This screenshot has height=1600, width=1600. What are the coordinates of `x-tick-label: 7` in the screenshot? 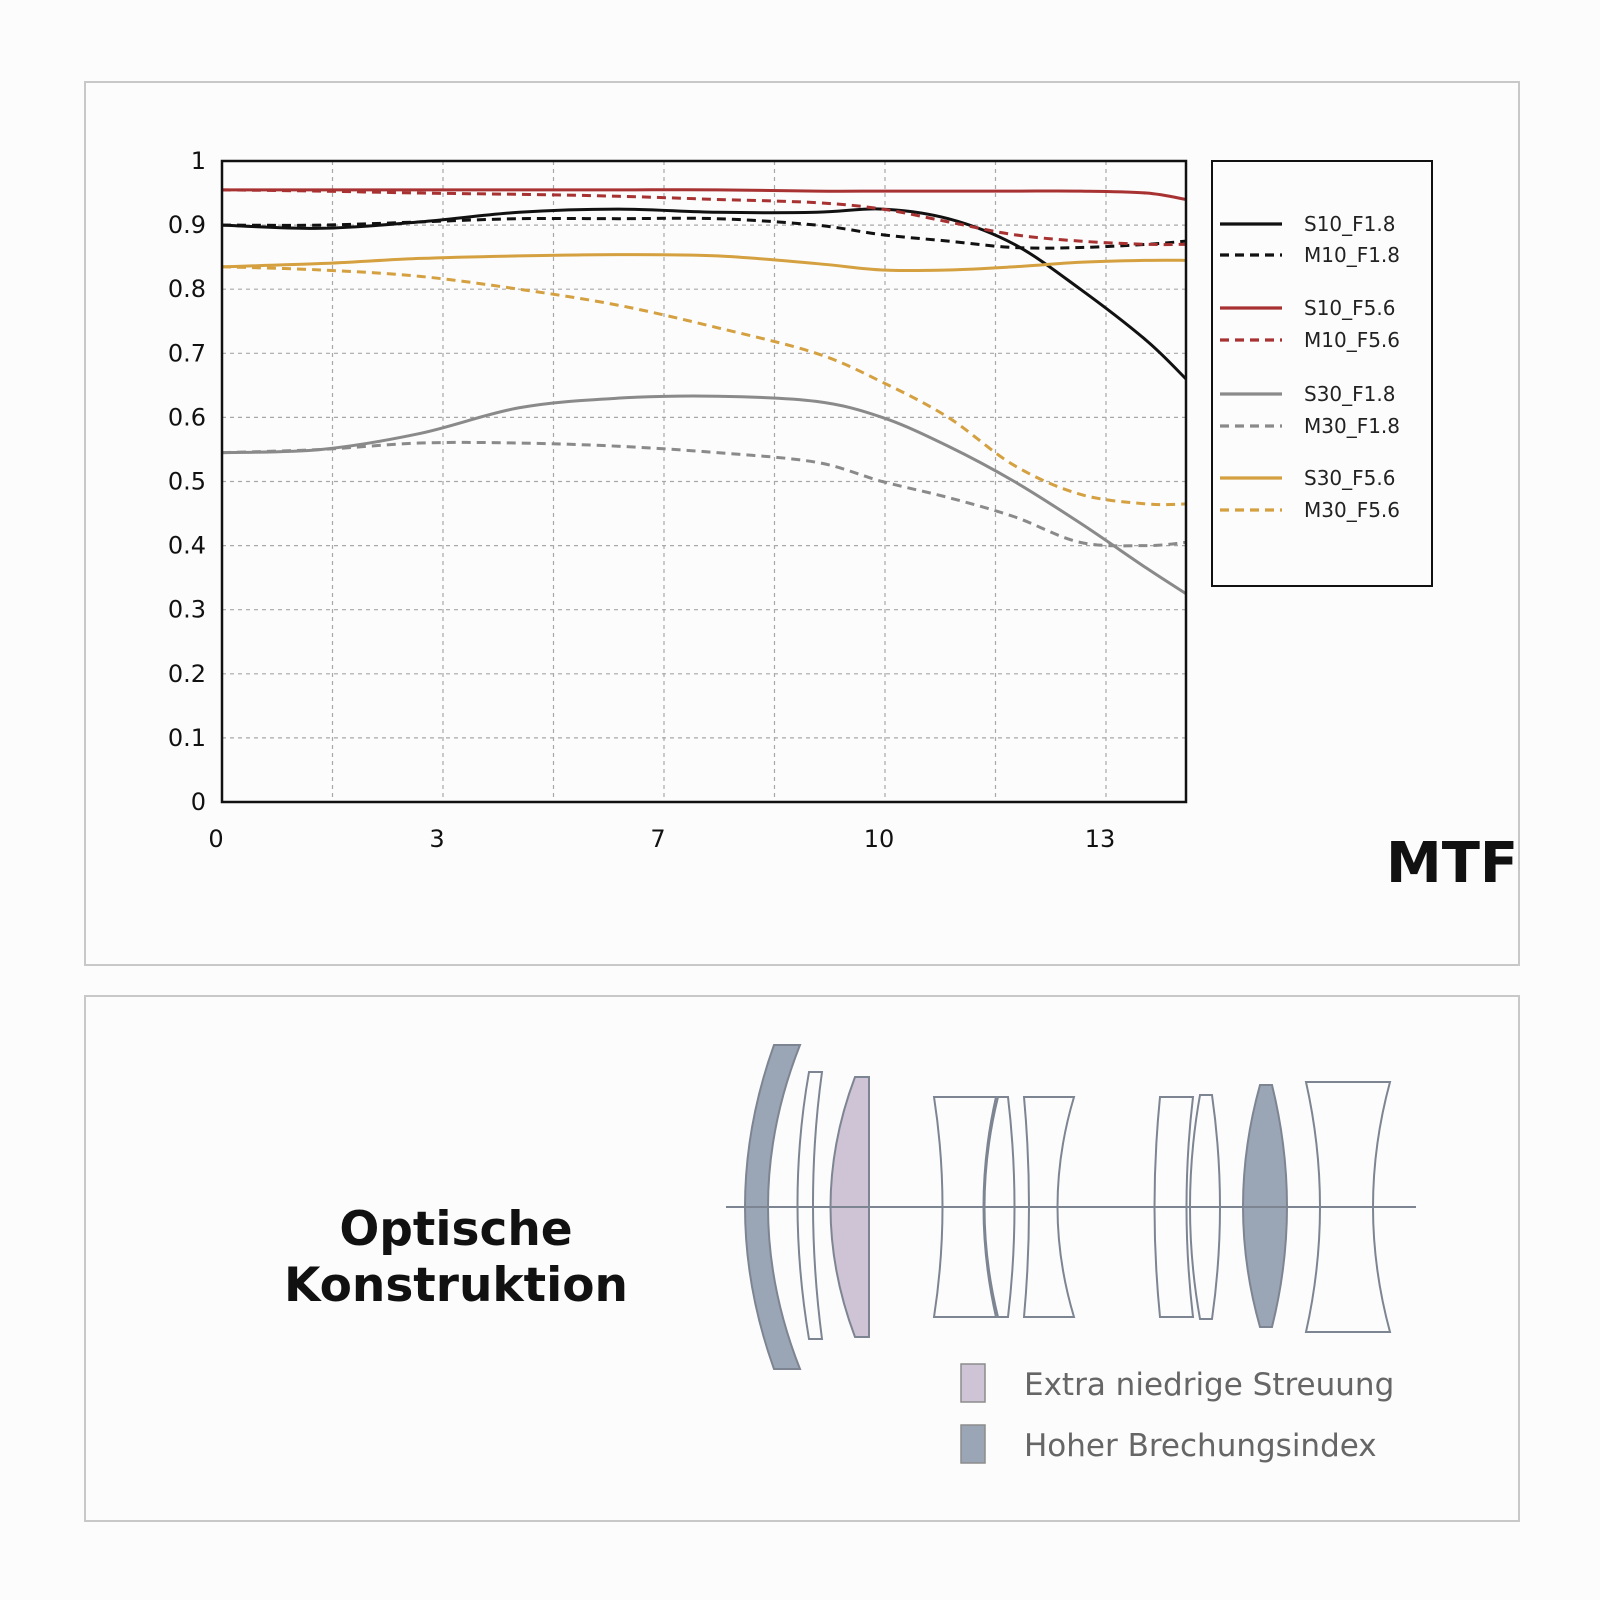 It's located at (657, 839).